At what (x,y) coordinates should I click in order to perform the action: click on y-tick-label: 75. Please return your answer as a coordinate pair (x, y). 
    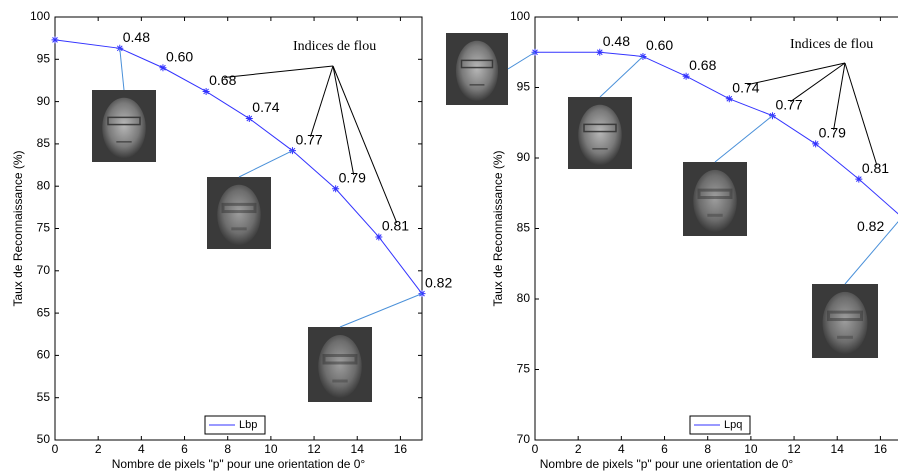
    Looking at the image, I should click on (44, 228).